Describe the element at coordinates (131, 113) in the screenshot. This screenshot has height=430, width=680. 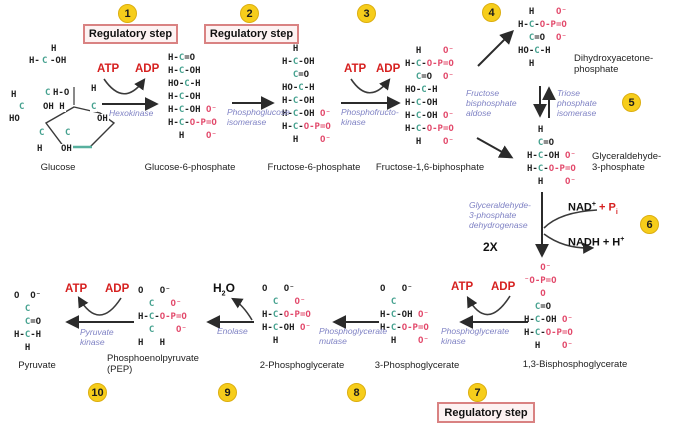
I see `enzyme-hexokinase: Hexokinase` at that location.